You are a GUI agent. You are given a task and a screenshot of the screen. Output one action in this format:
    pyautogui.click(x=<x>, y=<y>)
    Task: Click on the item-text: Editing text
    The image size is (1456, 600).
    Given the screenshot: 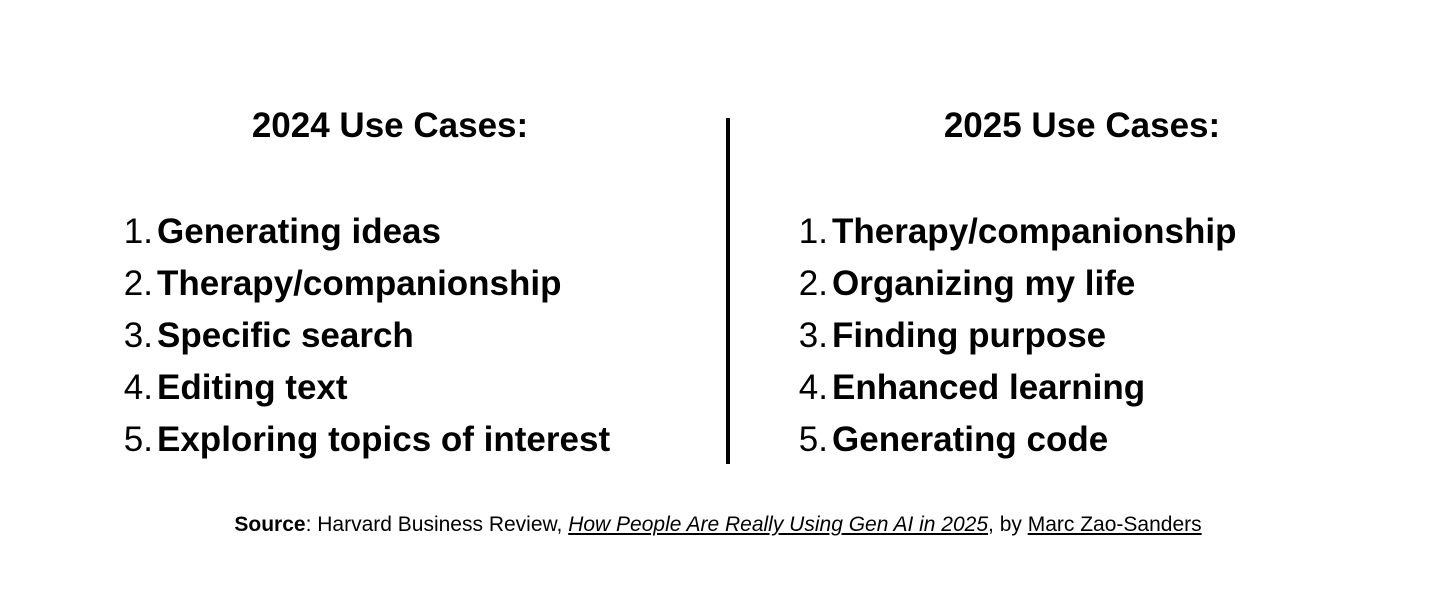 What is the action you would take?
    pyautogui.click(x=252, y=387)
    